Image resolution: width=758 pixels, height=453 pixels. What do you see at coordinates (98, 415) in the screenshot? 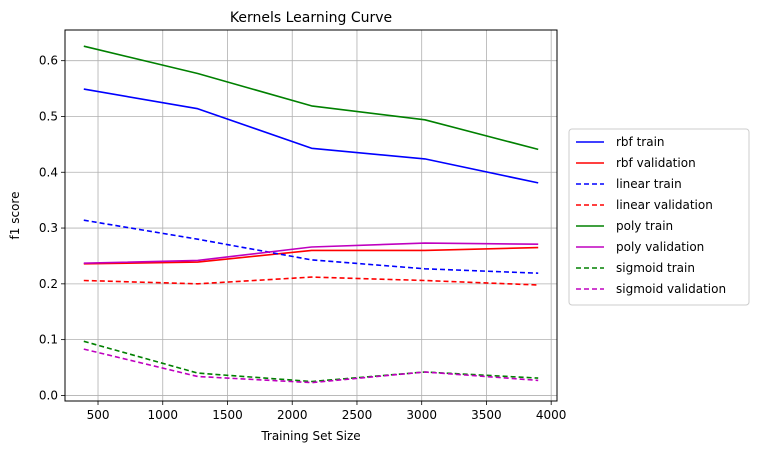
I see `x-tick-label: 500` at bounding box center [98, 415].